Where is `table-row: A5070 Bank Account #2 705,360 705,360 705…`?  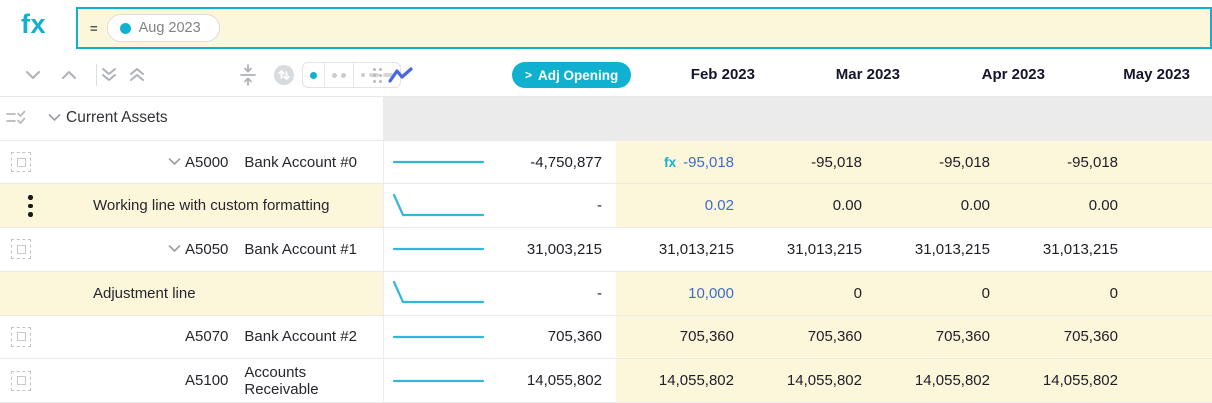 table-row: A5070 Bank Account #2 705,360 705,360 705… is located at coordinates (606, 337).